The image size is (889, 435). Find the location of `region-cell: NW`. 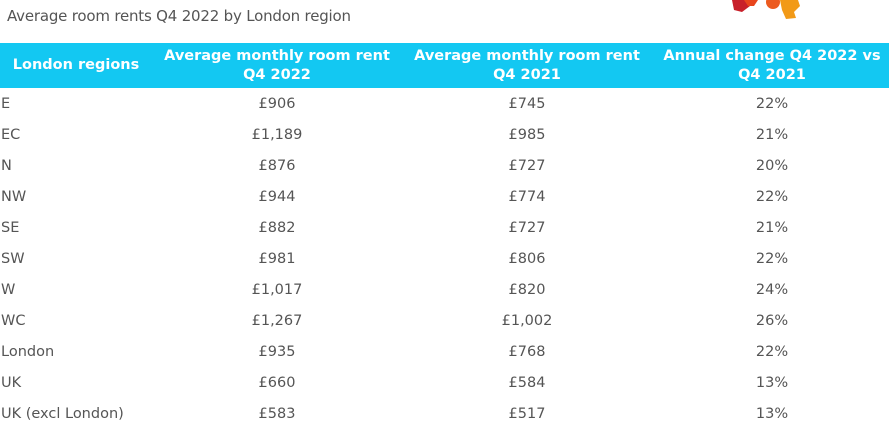

region-cell: NW is located at coordinates (14, 196).